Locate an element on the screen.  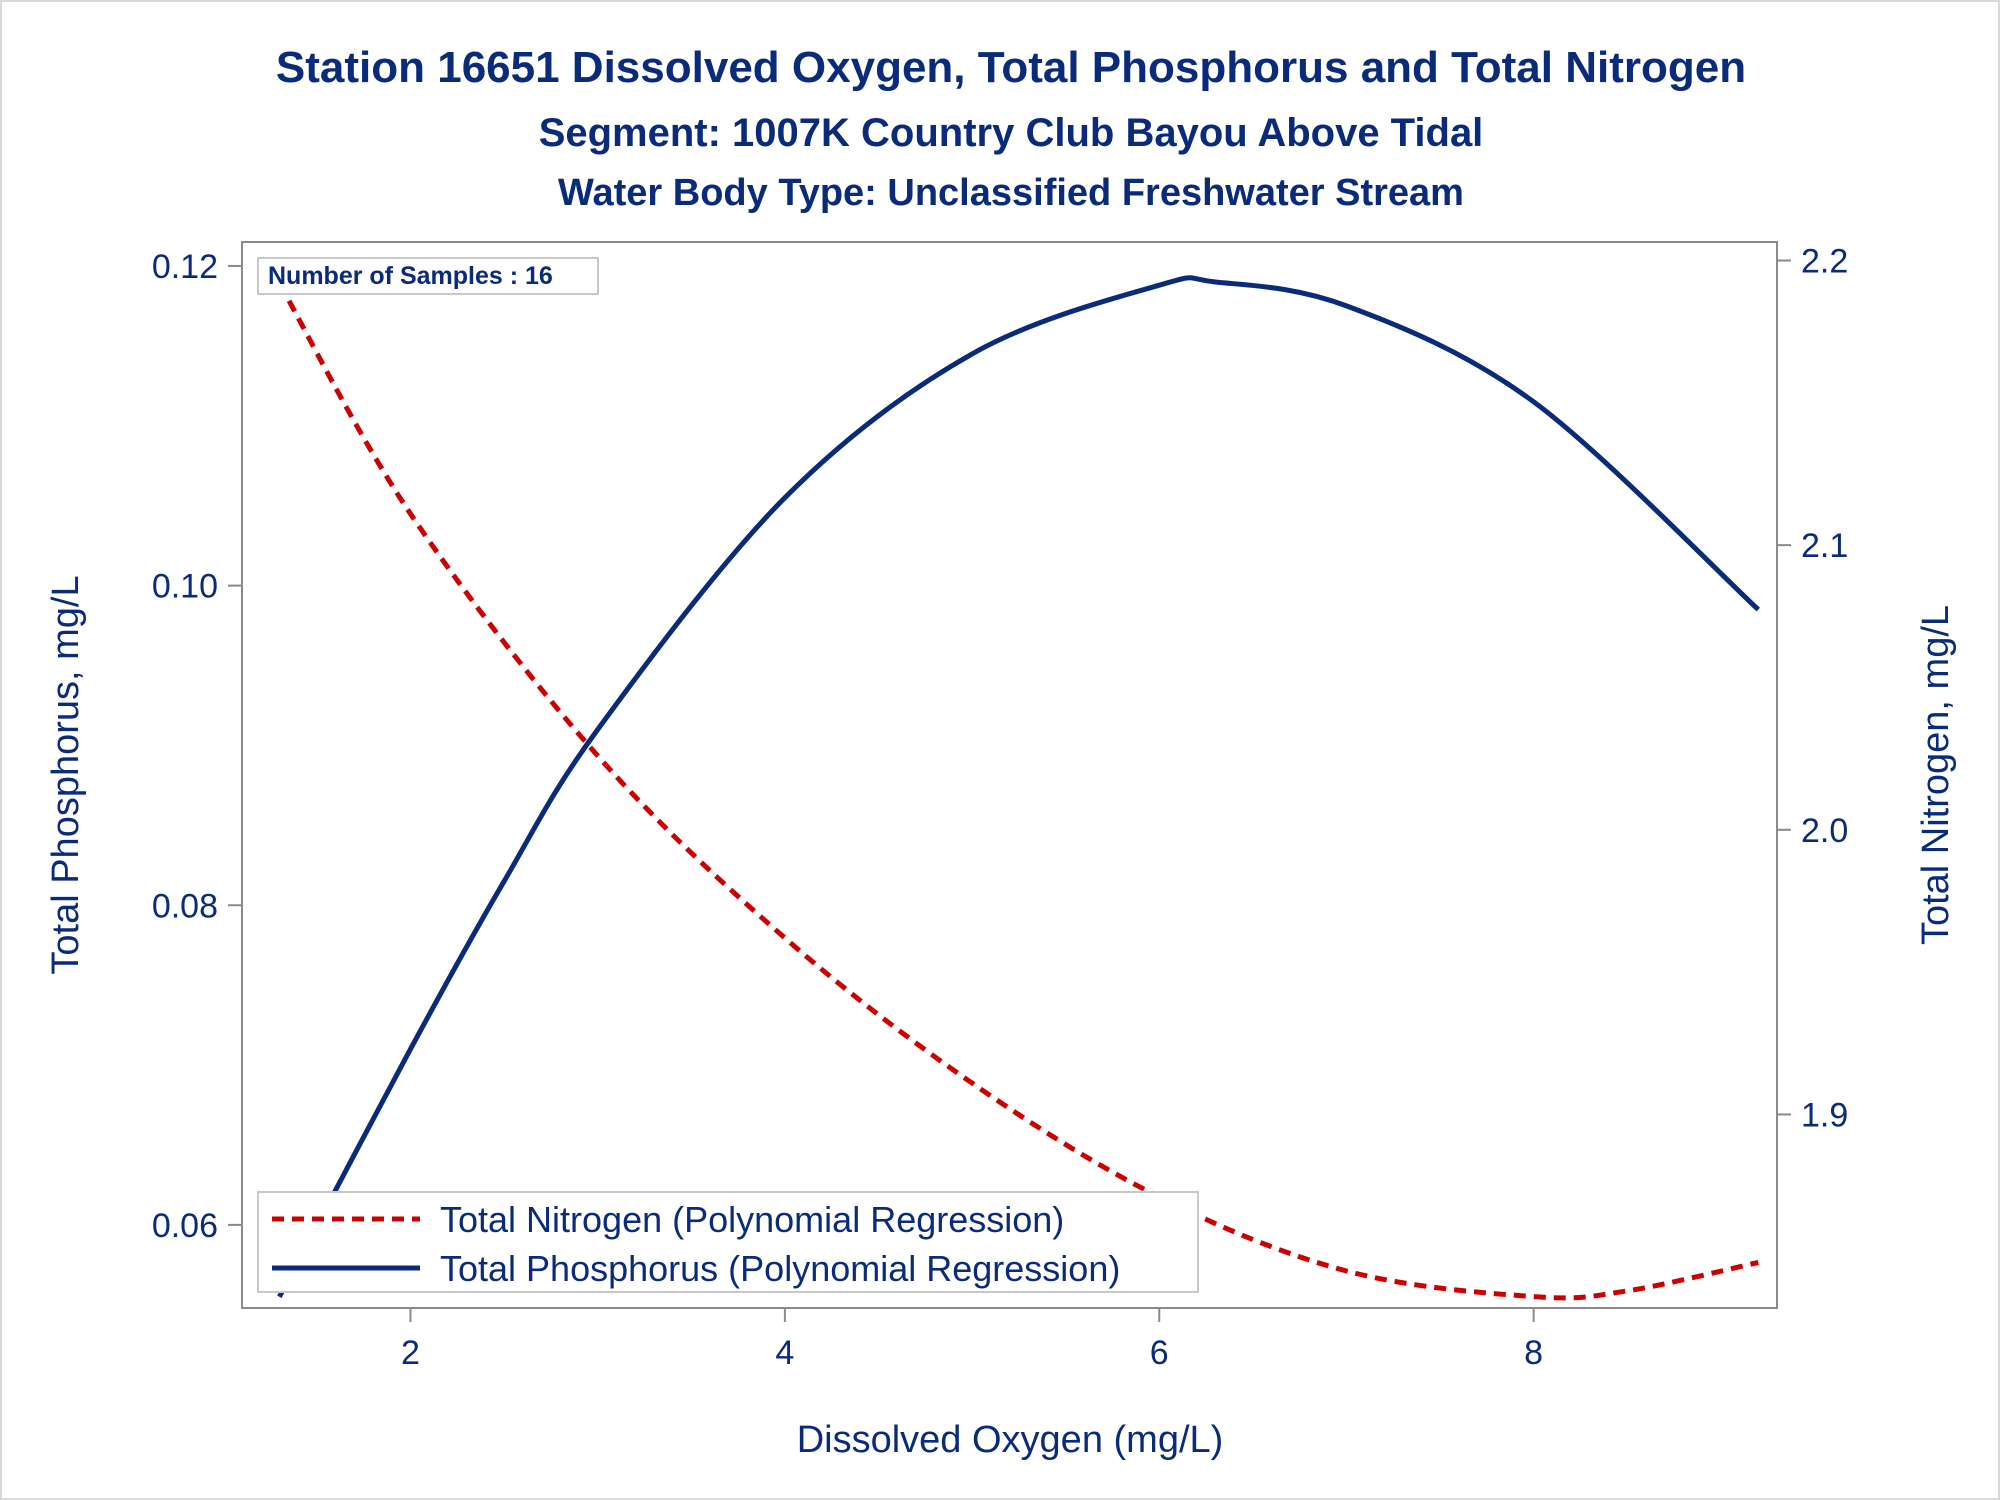
sample-count-annotation: Number of Samples : 16 is located at coordinates (428, 276).